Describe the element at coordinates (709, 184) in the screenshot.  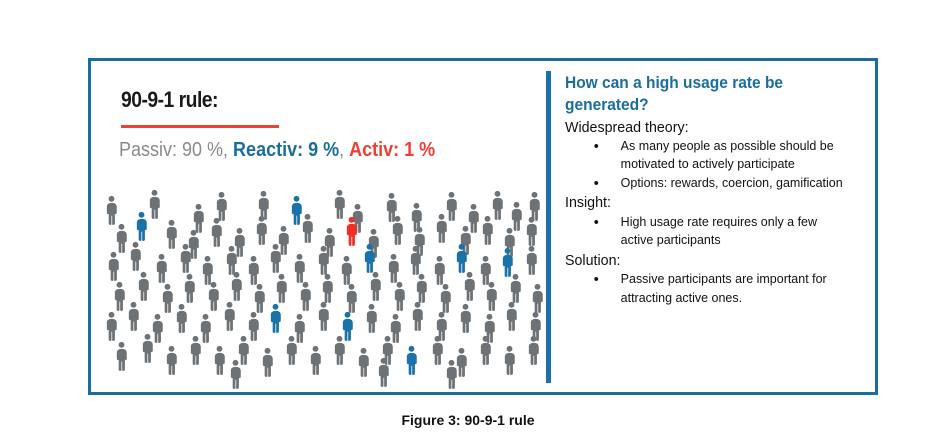
I see `list-item: Options: rewards, coercion, gamification` at that location.